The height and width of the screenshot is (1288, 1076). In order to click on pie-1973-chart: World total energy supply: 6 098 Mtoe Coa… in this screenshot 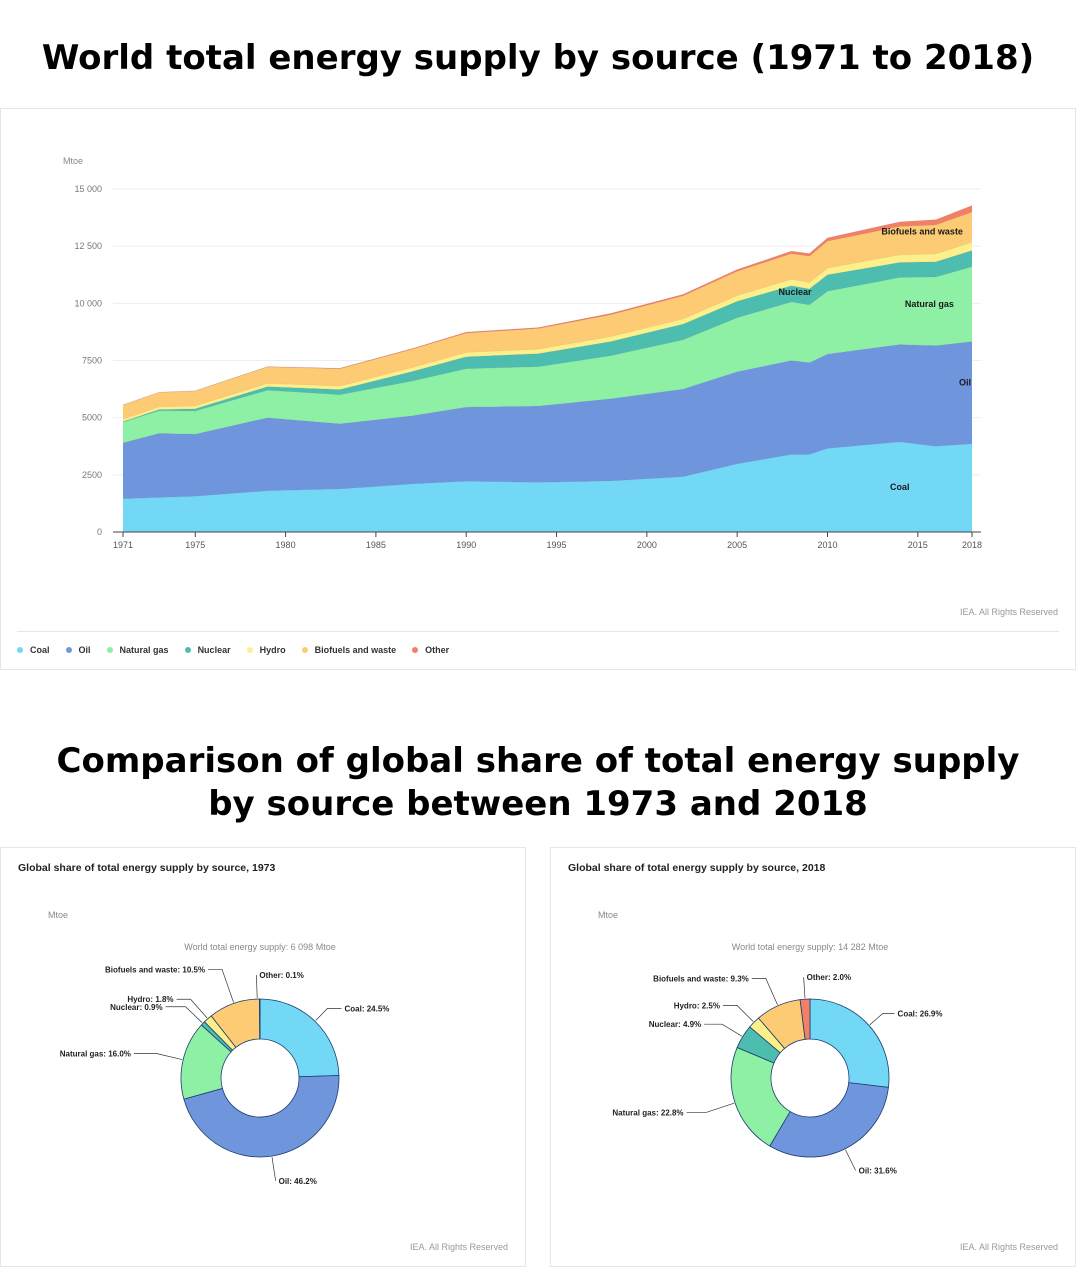, I will do `click(263, 1108)`.